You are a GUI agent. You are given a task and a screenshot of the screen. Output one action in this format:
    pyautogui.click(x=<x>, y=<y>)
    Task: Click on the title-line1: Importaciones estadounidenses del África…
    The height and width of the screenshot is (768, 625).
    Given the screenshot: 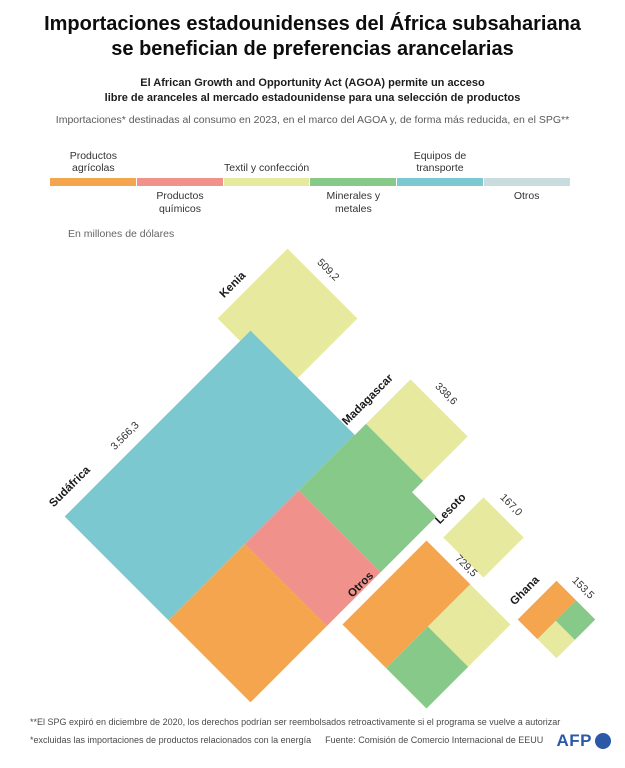 What is the action you would take?
    pyautogui.click(x=312, y=24)
    